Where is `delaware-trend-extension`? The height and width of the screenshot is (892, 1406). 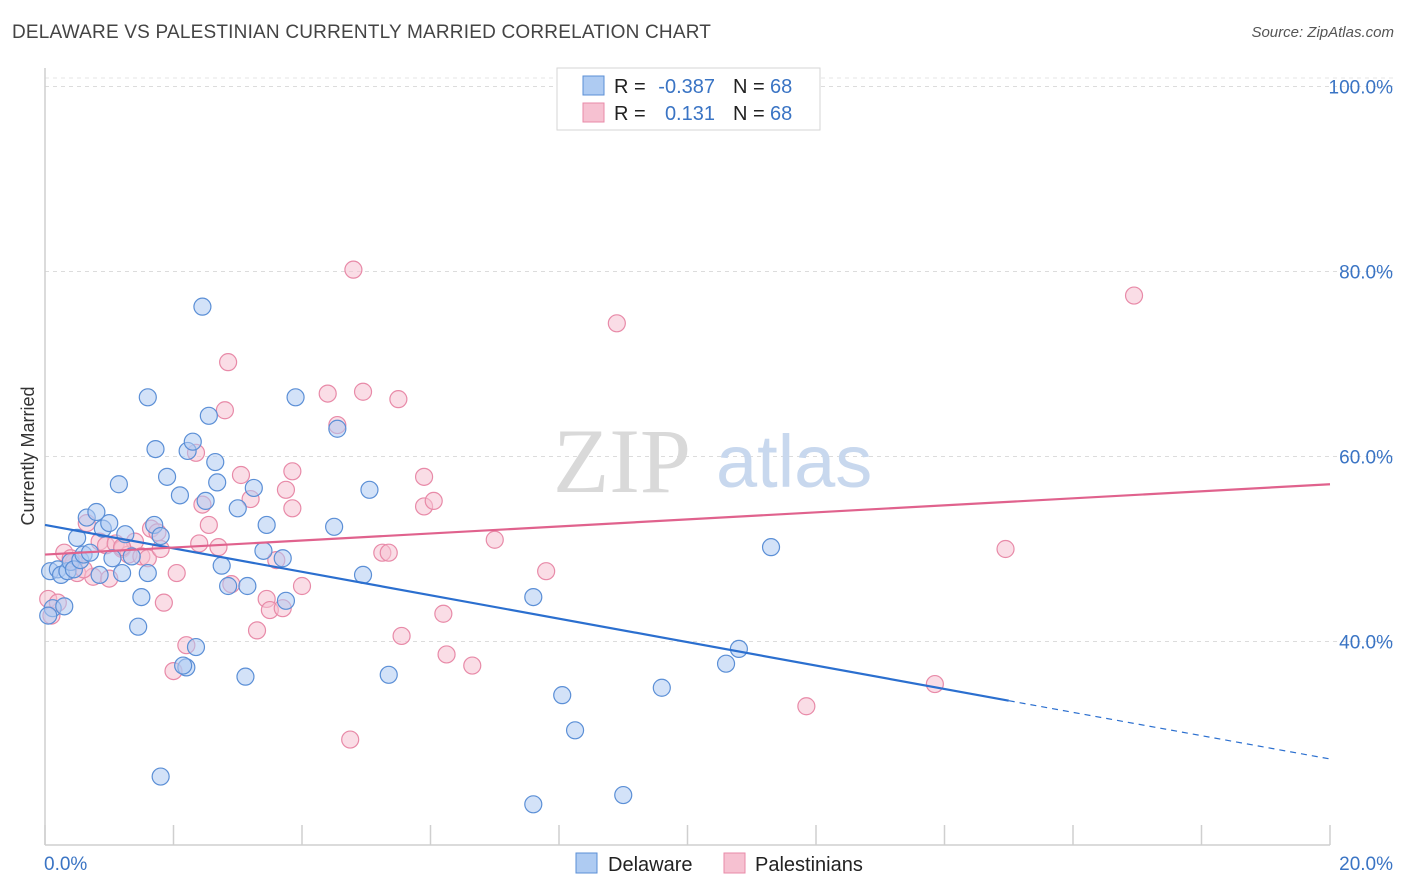
delaware-trend-extension is located at coordinates (1169, 730).